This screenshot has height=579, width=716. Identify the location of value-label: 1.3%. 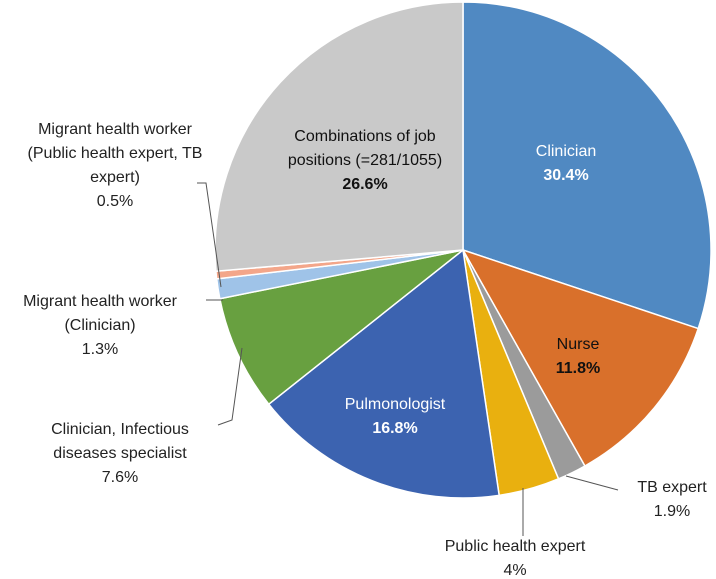
(100, 349).